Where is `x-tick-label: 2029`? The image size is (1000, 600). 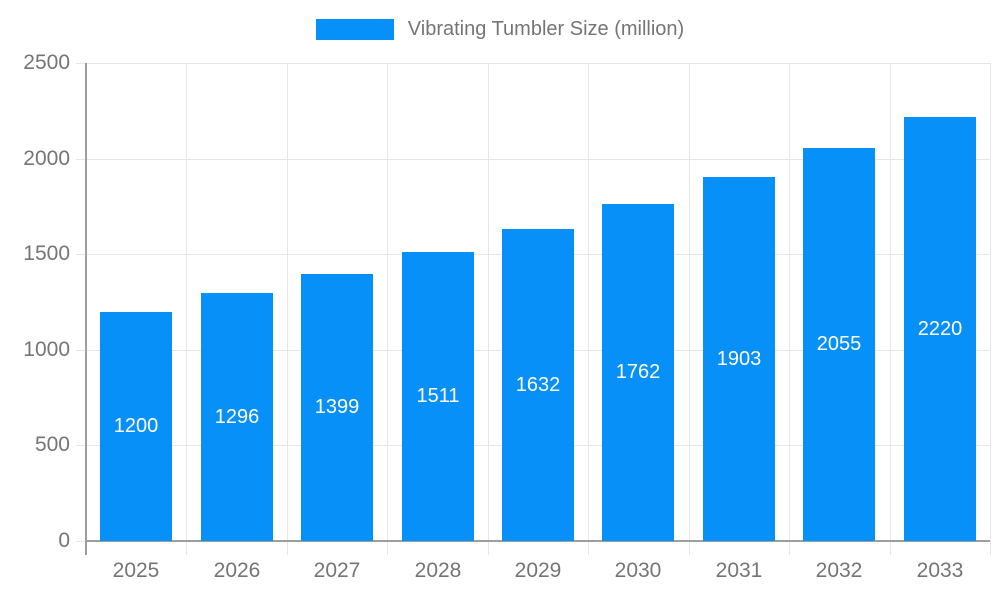 x-tick-label: 2029 is located at coordinates (538, 570).